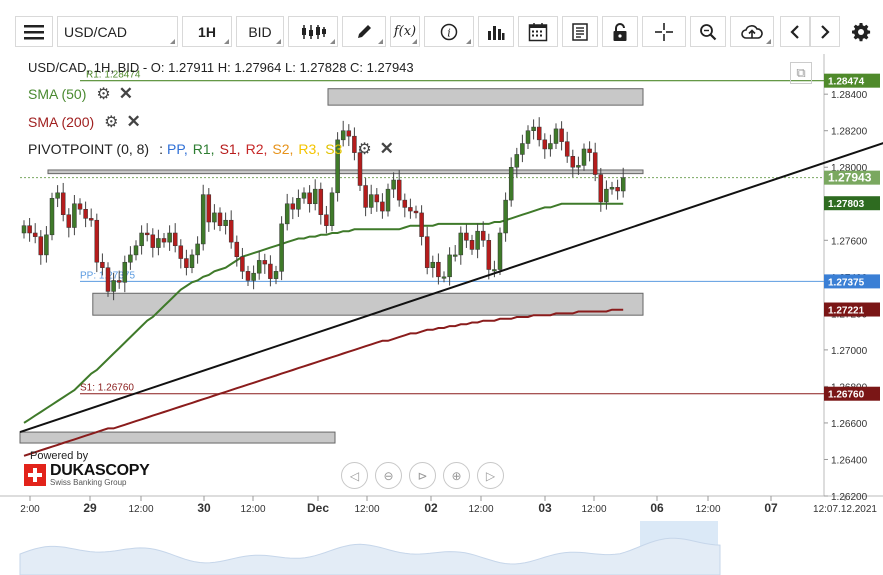 The height and width of the screenshot is (575, 883). What do you see at coordinates (849, 241) in the screenshot?
I see `y-tick-label: 1.27600` at bounding box center [849, 241].